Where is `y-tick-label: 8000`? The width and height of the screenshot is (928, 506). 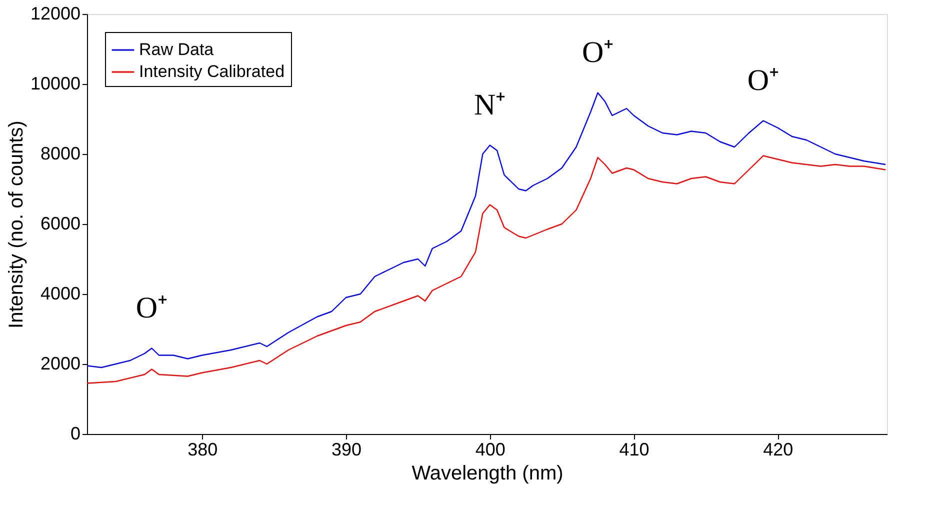
y-tick-label: 8000 is located at coordinates (60, 154).